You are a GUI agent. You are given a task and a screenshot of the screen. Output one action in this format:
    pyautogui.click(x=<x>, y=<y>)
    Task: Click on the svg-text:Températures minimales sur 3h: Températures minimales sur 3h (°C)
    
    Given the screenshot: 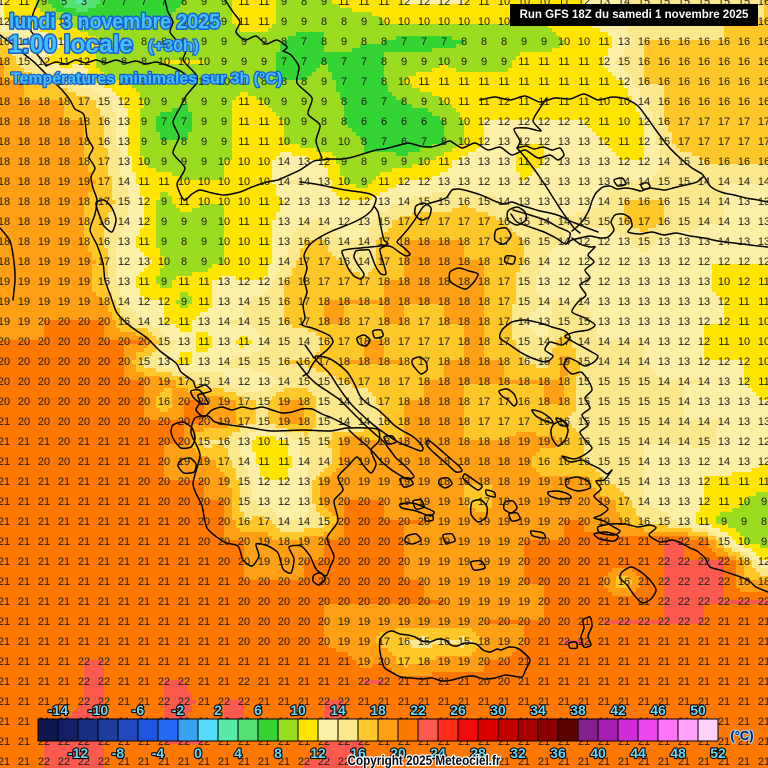 What is the action you would take?
    pyautogui.click(x=146, y=79)
    